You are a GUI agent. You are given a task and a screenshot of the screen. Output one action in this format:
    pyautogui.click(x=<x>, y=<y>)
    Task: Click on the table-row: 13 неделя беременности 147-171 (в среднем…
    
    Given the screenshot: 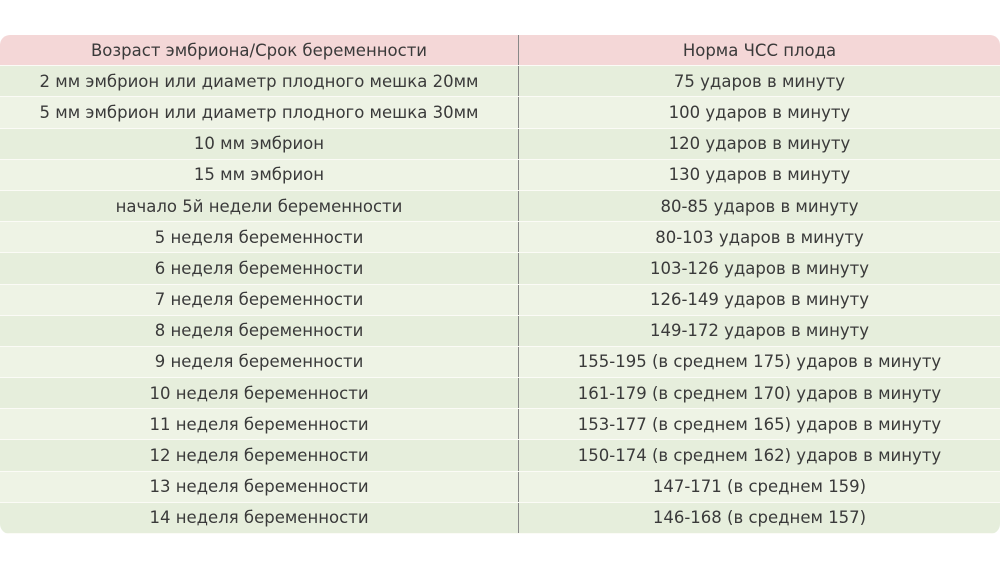 What is the action you would take?
    pyautogui.click(x=500, y=487)
    